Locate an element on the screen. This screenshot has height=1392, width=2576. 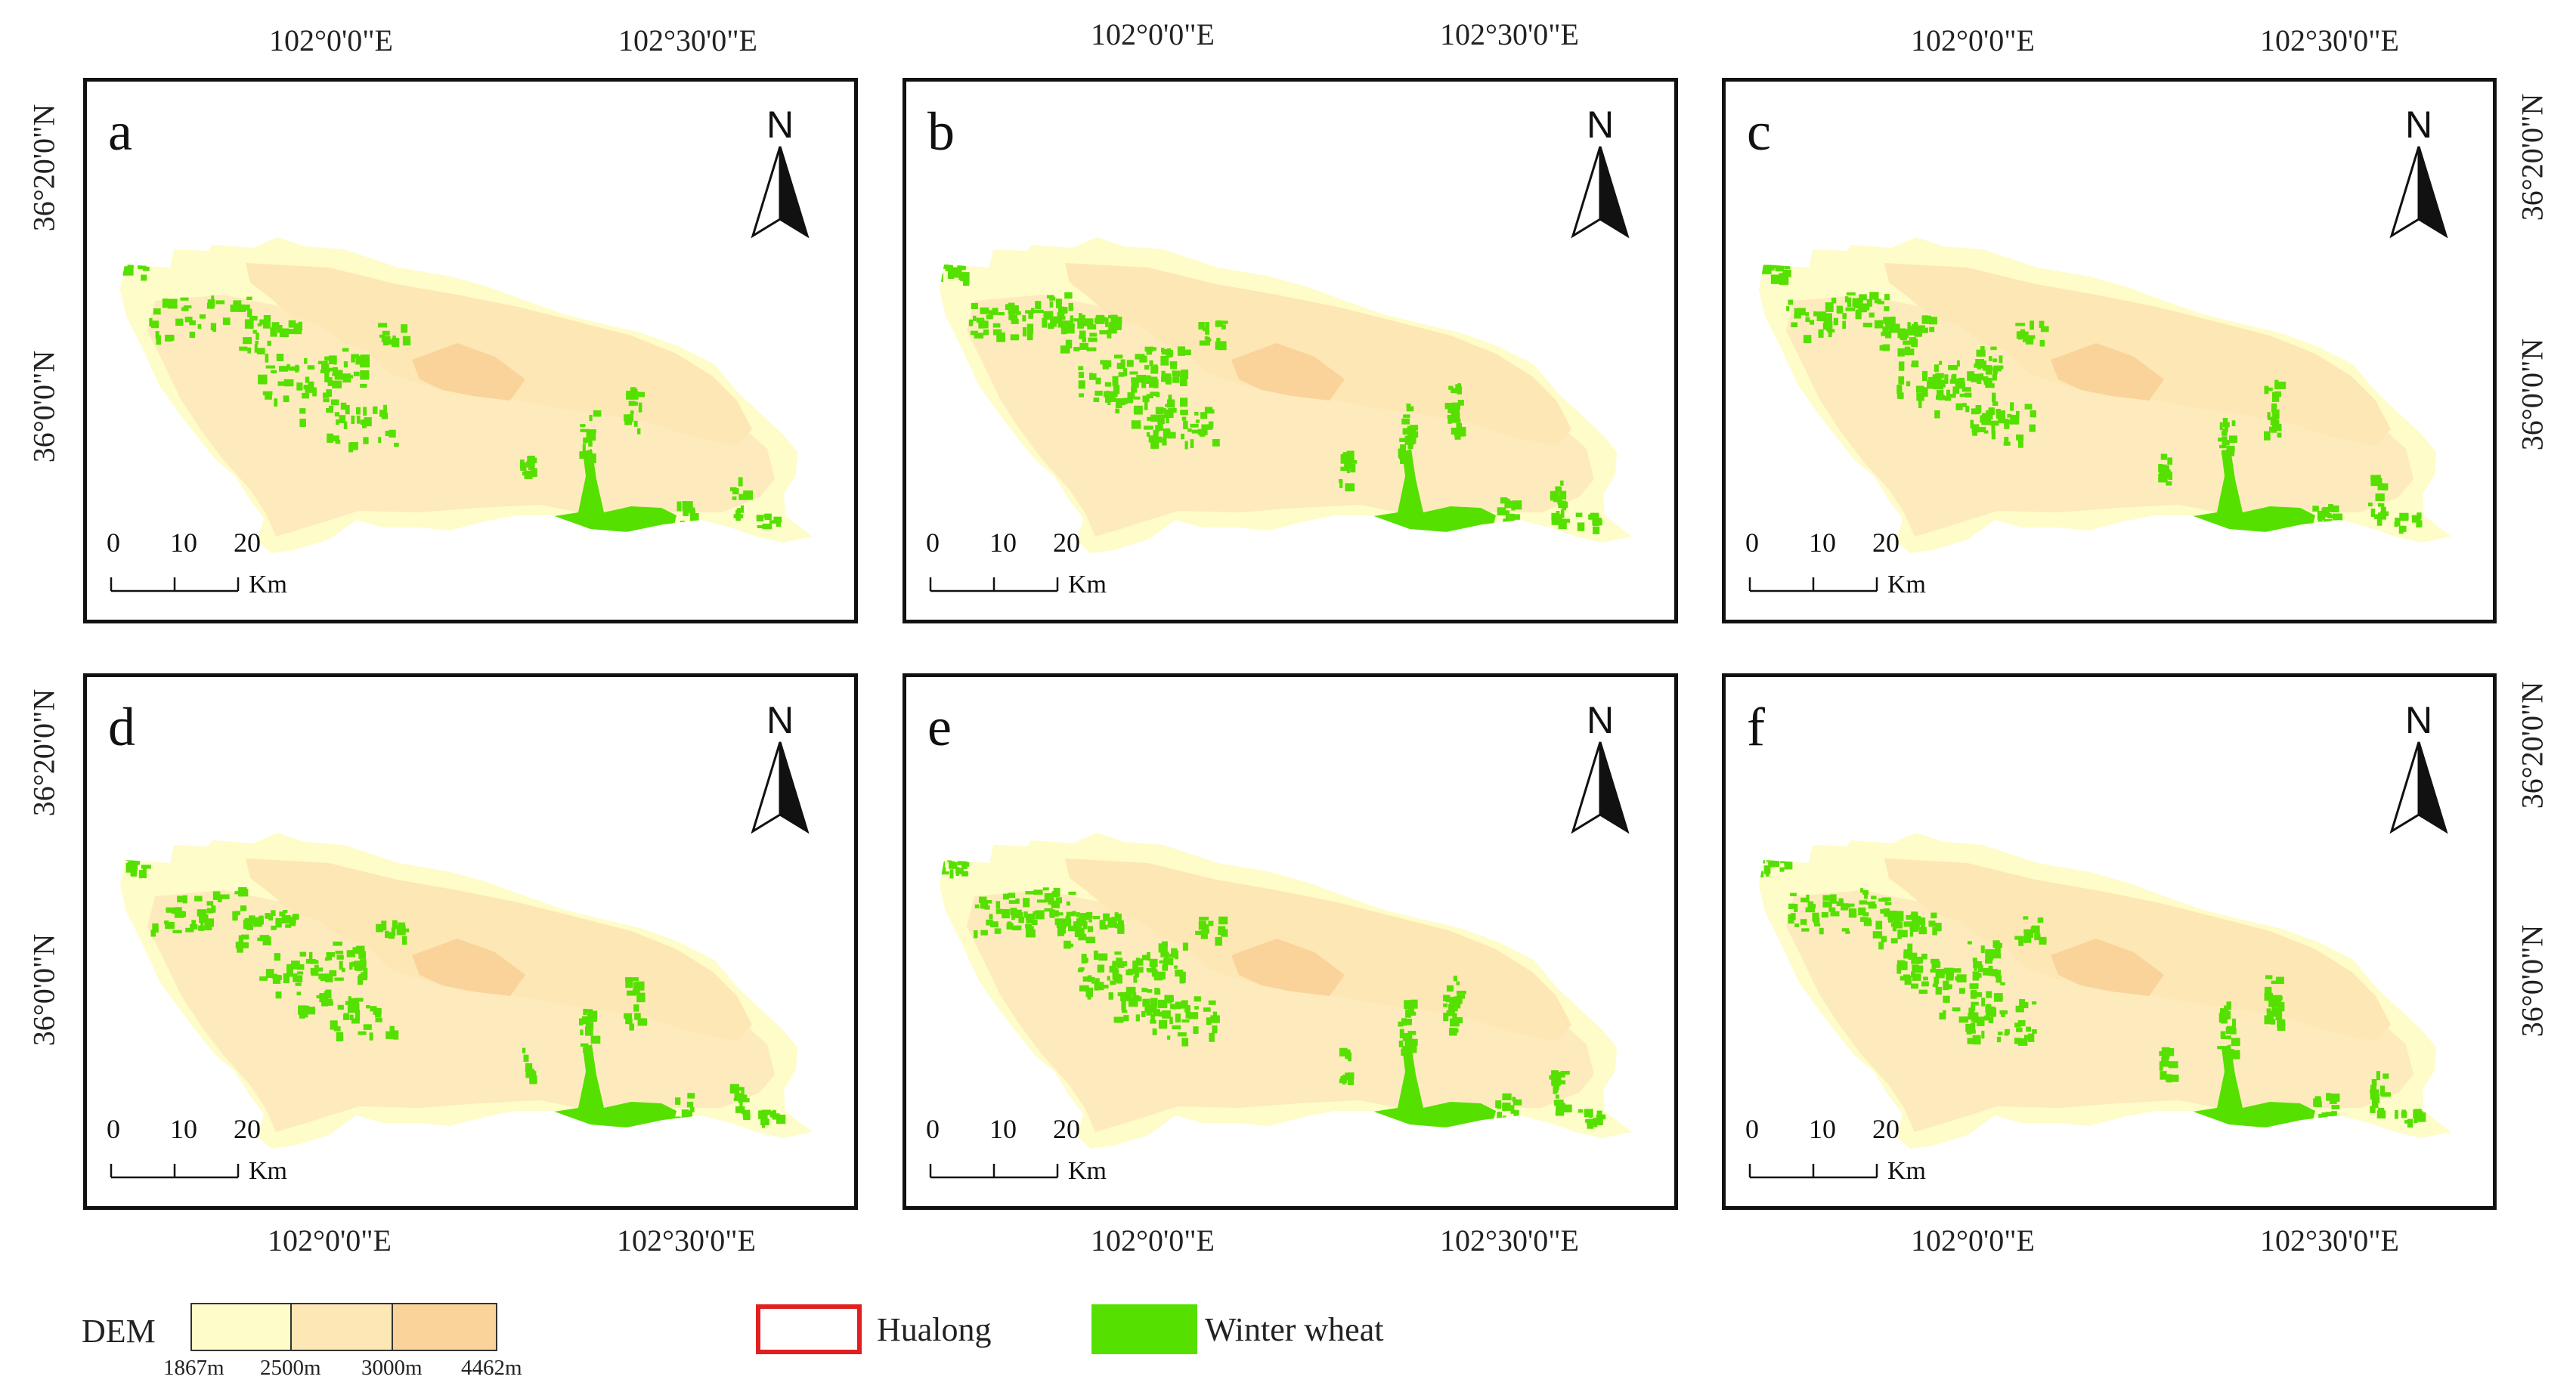
panel-letter-b: b is located at coordinates (941, 131).